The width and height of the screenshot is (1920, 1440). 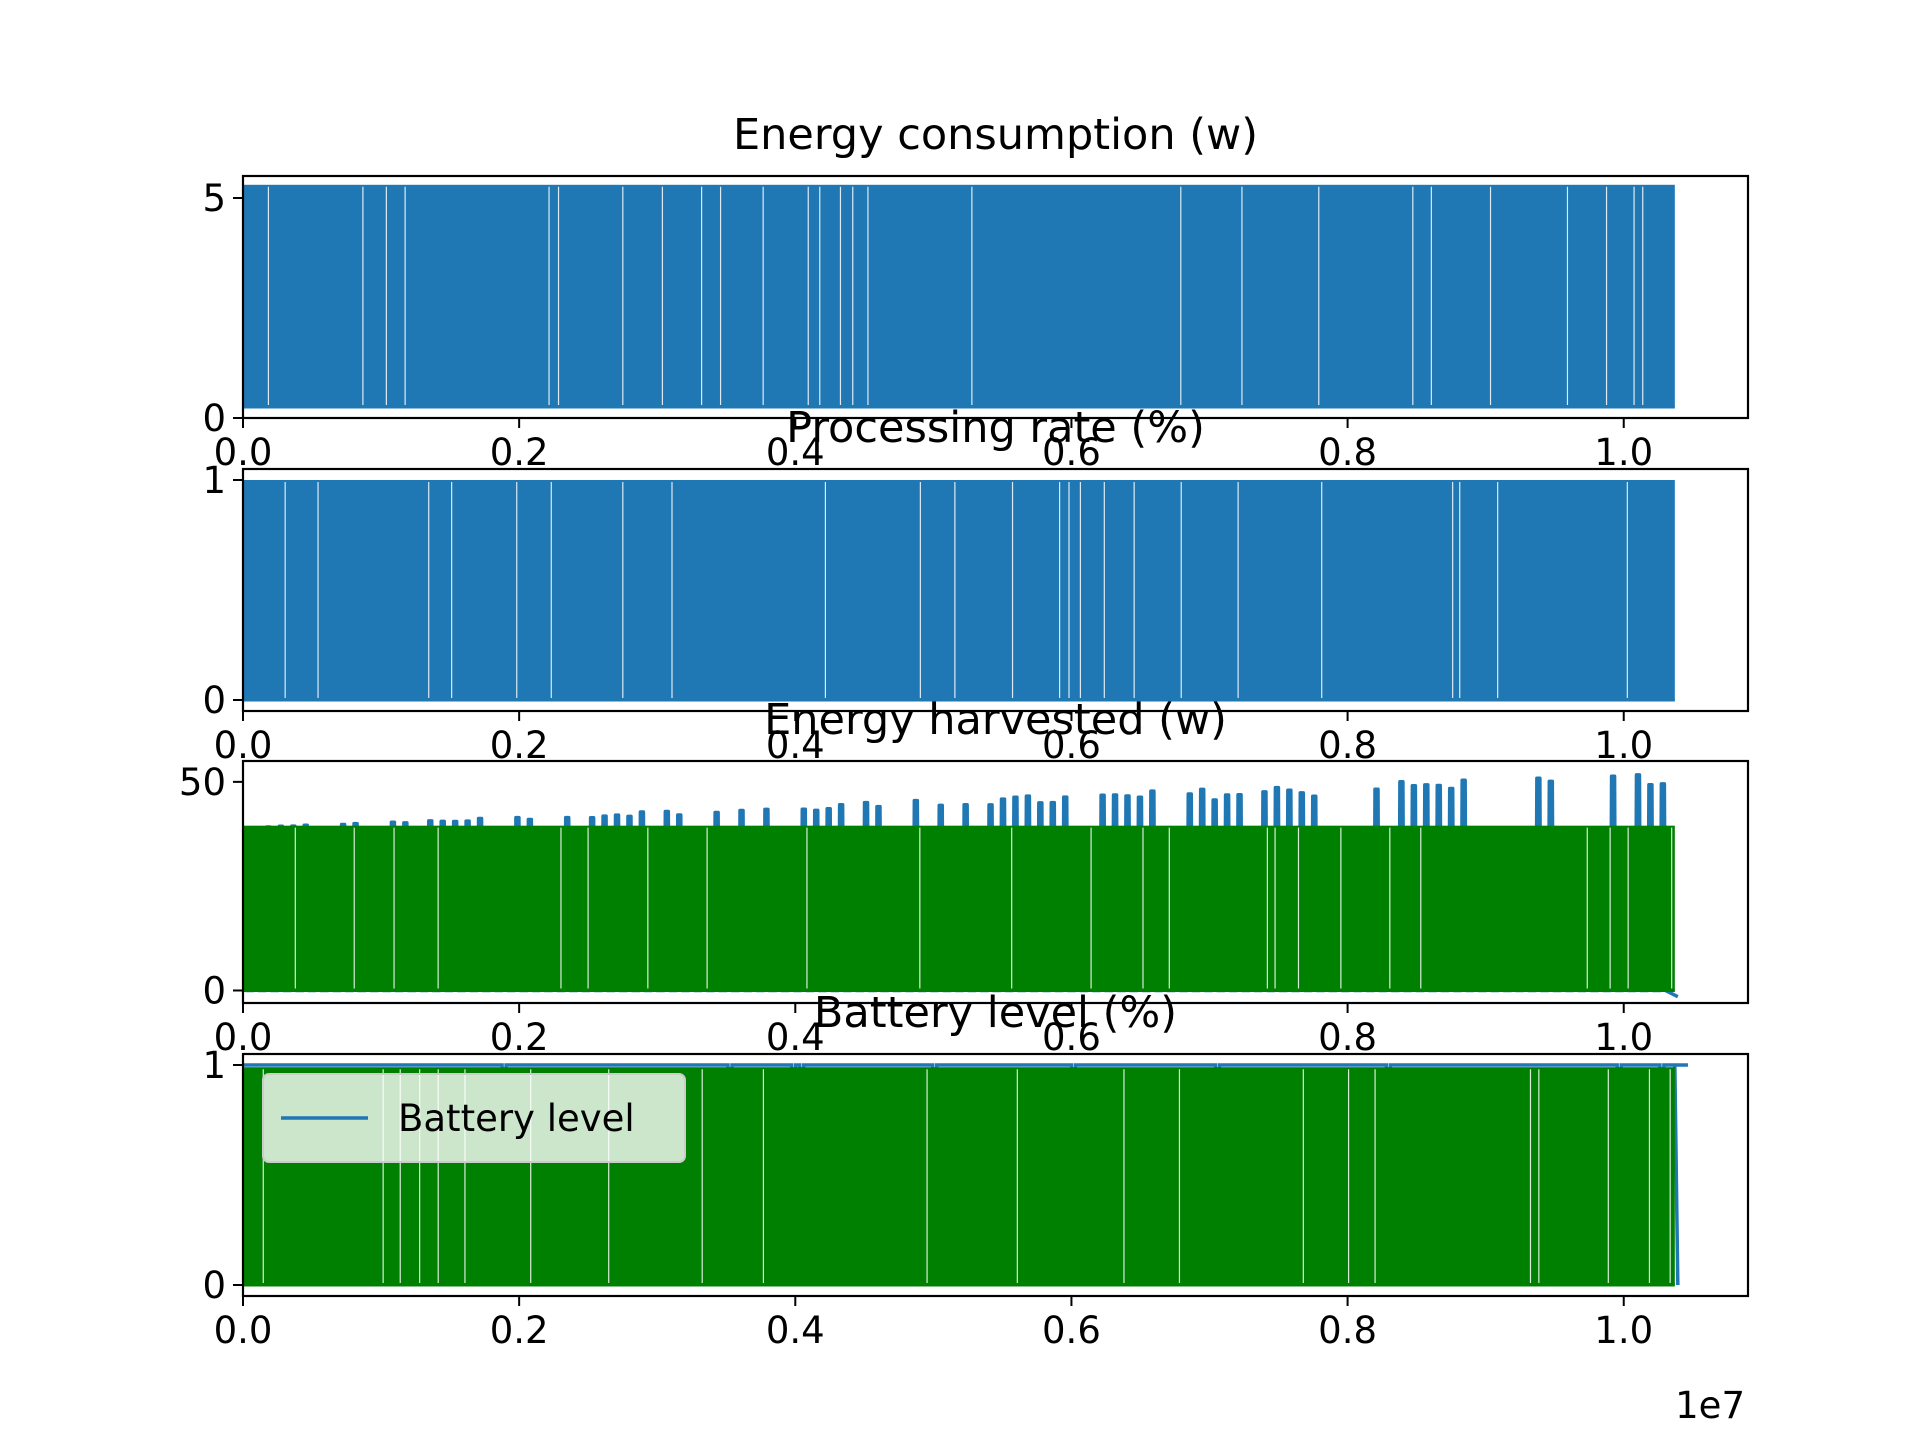 What do you see at coordinates (516, 1118) in the screenshot?
I see `legend-label: Battery level` at bounding box center [516, 1118].